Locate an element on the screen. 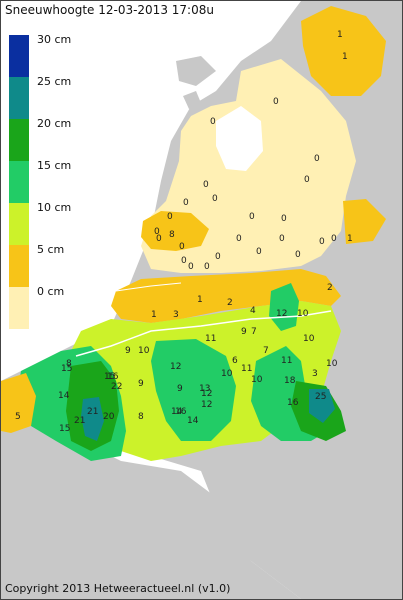 This screenshot has width=403, height=600. coast-line is located at coordinates (148, 287).